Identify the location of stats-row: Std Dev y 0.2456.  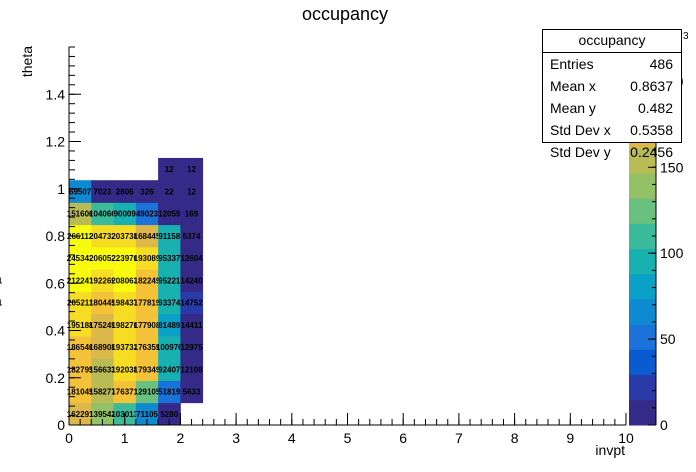
(612, 152).